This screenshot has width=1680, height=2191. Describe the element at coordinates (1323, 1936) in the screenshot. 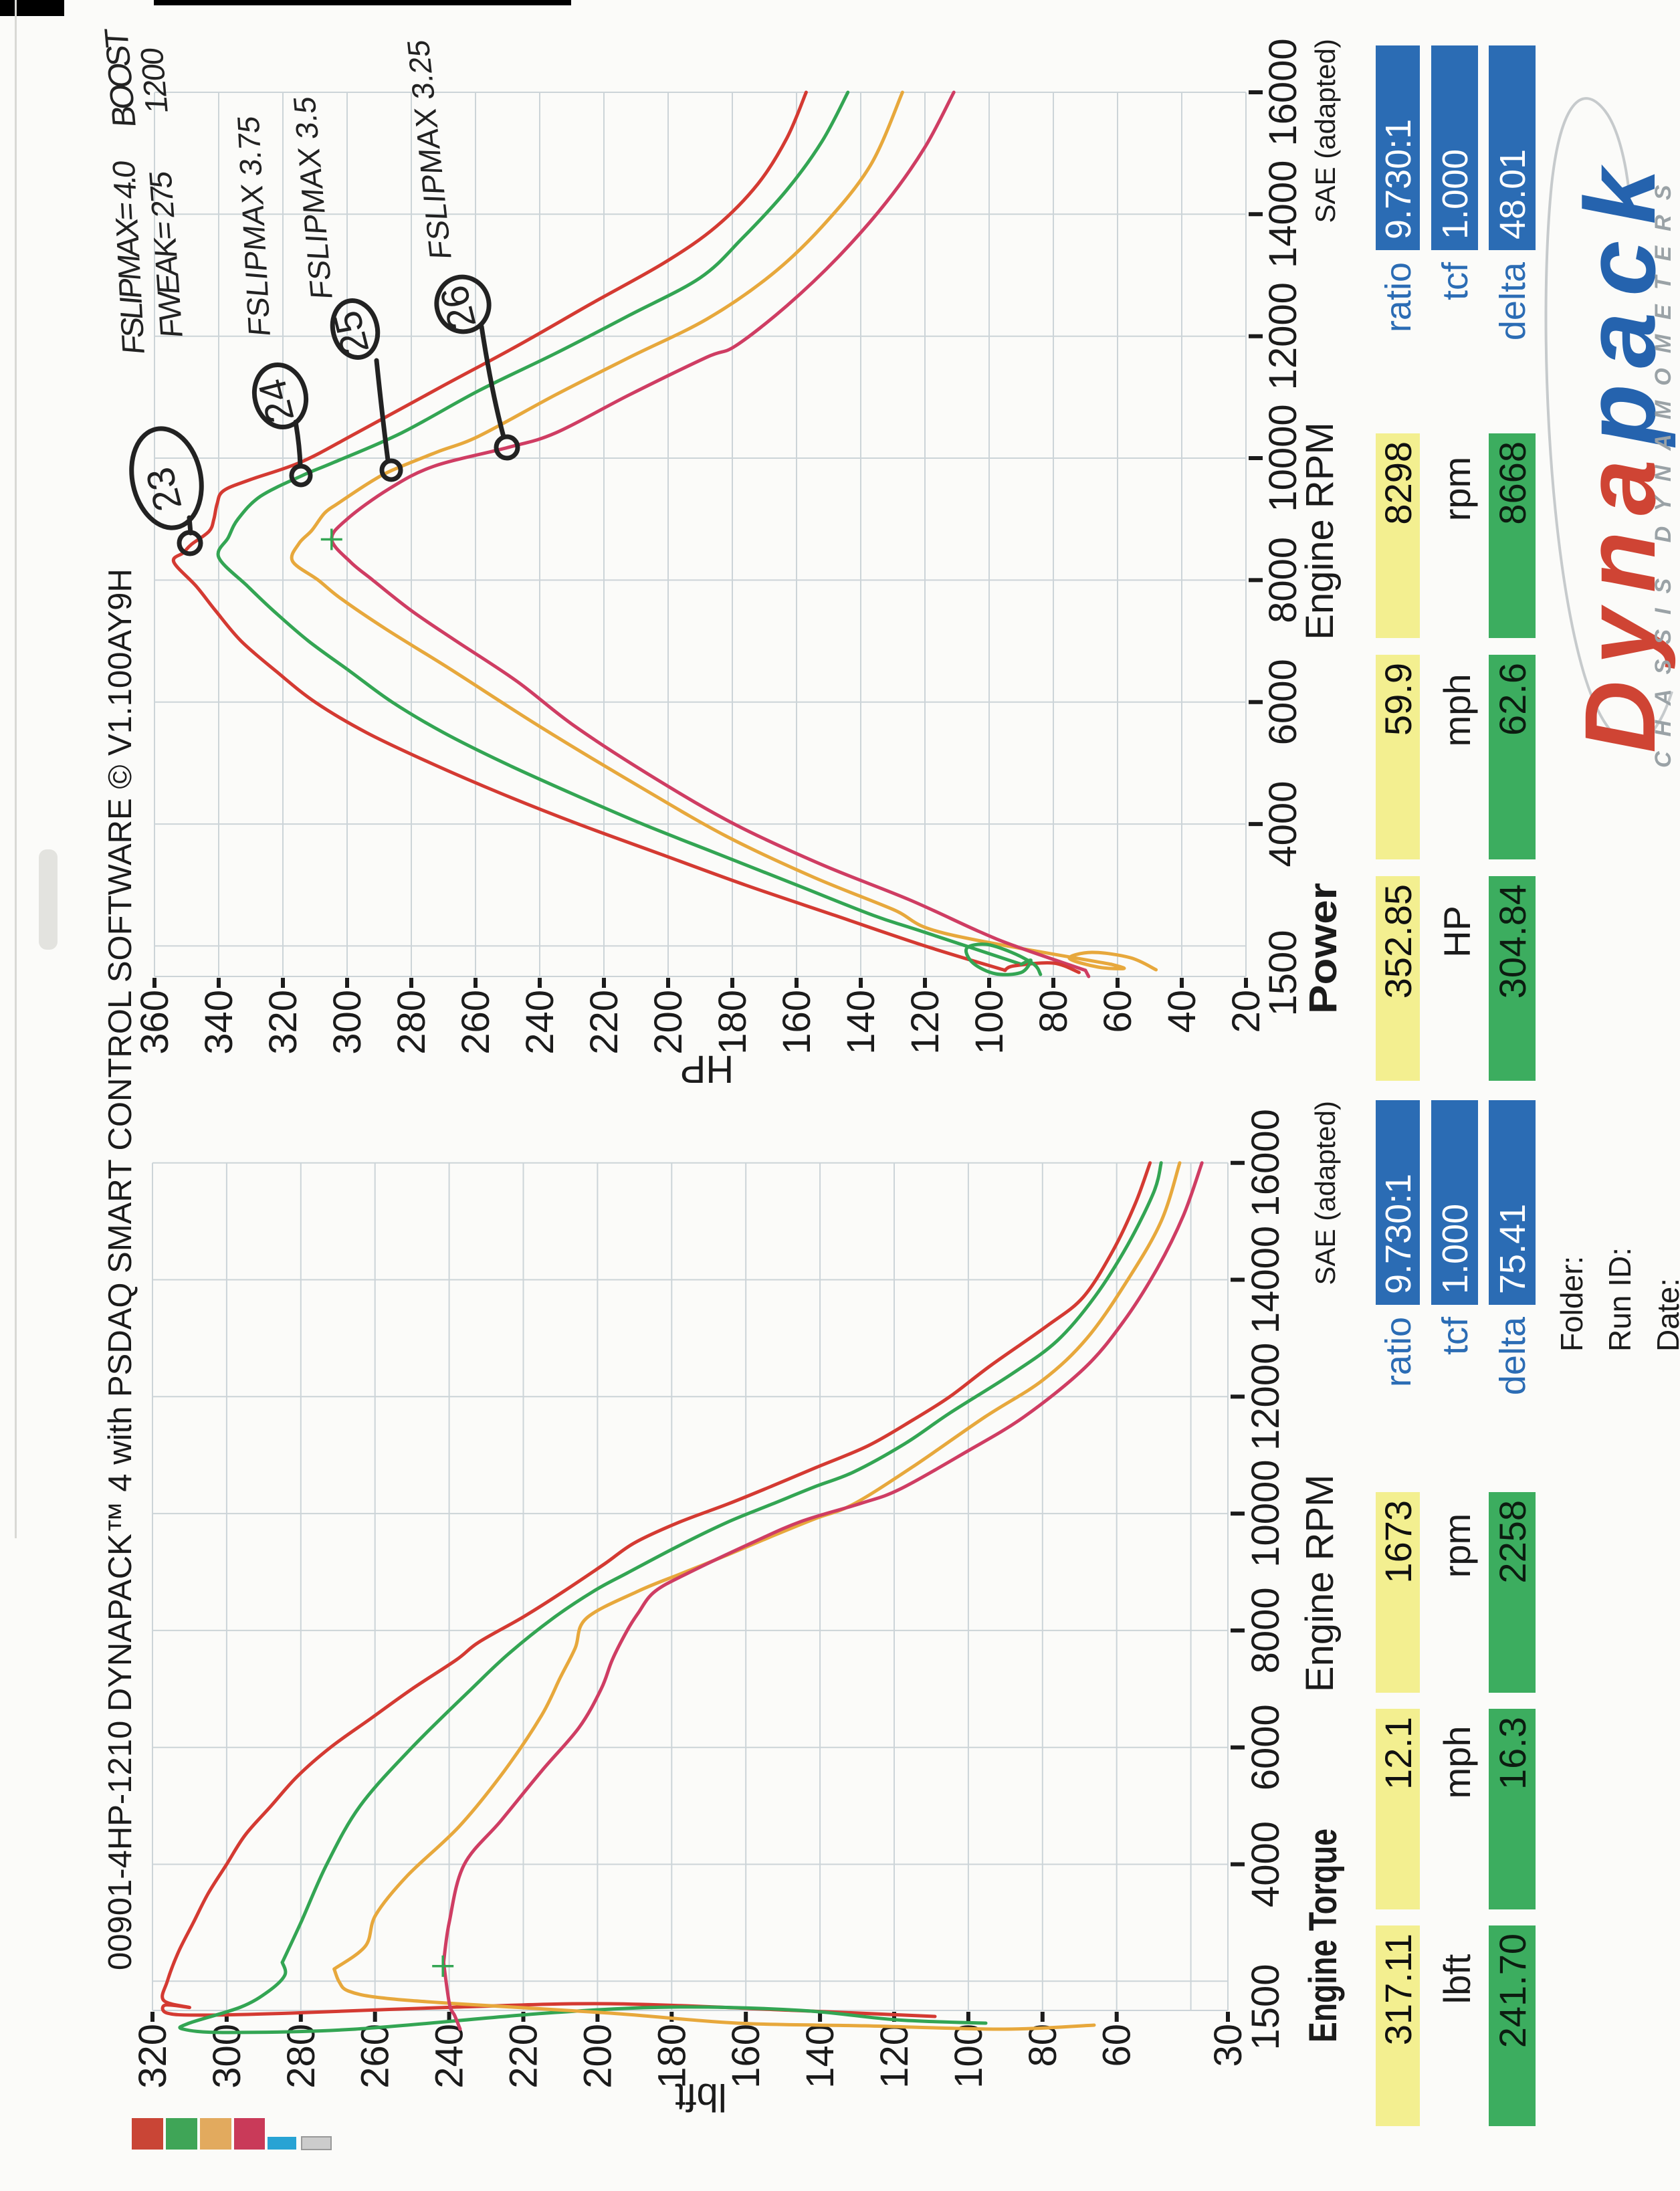

I see `svg-text: Engine Torque` at that location.